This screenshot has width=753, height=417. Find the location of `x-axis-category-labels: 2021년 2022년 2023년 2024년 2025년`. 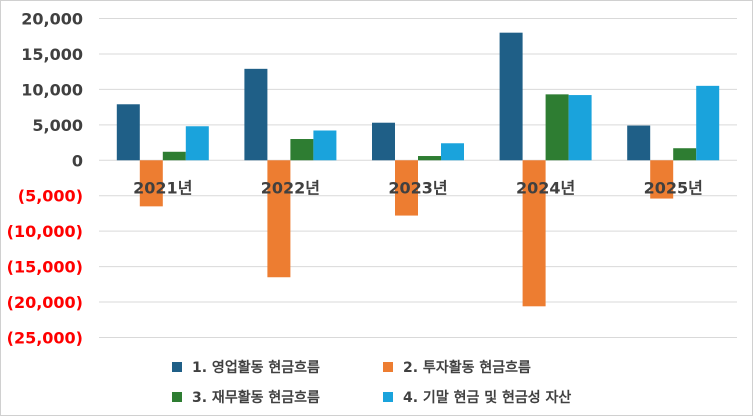

x-axis-category-labels: 2021년 2022년 2023년 2024년 2025년 is located at coordinates (418, 187).